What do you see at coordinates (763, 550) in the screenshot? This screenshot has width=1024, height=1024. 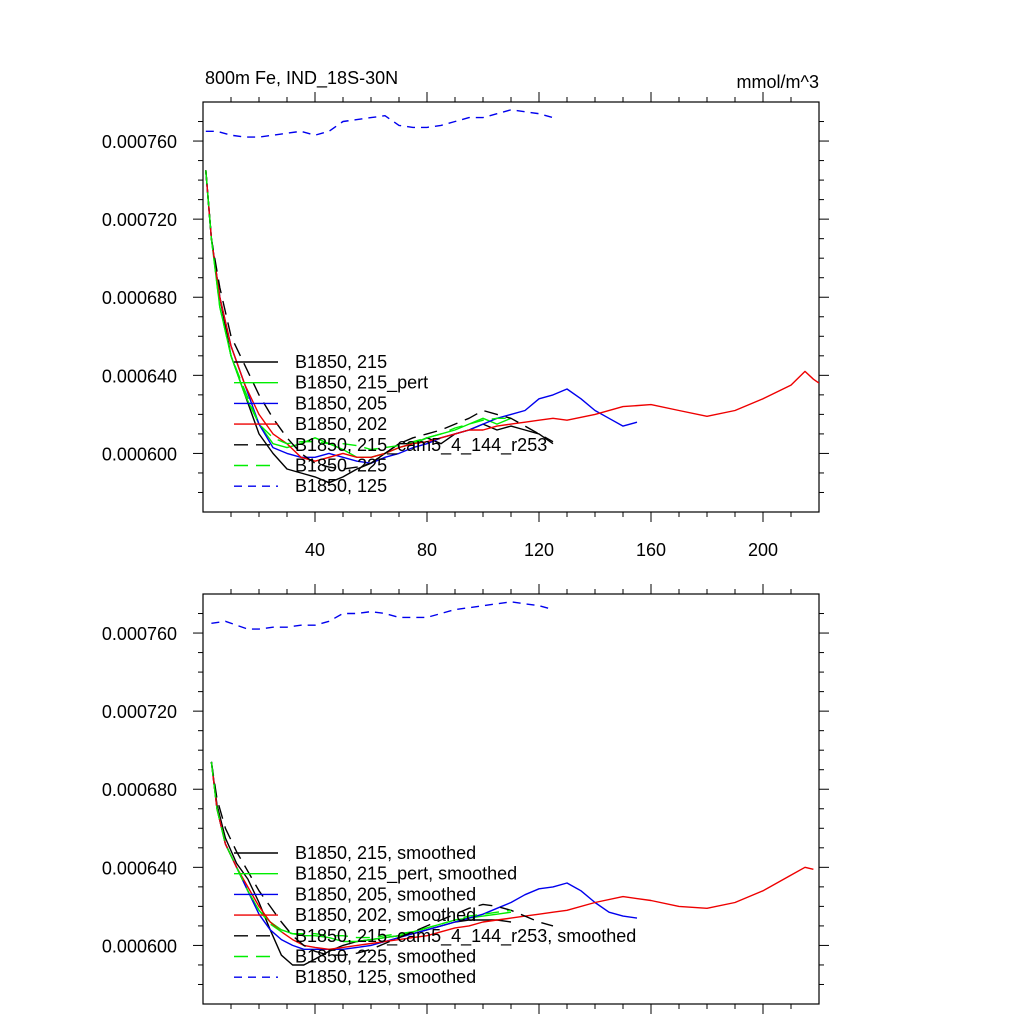 I see `x-tick-label: 200` at bounding box center [763, 550].